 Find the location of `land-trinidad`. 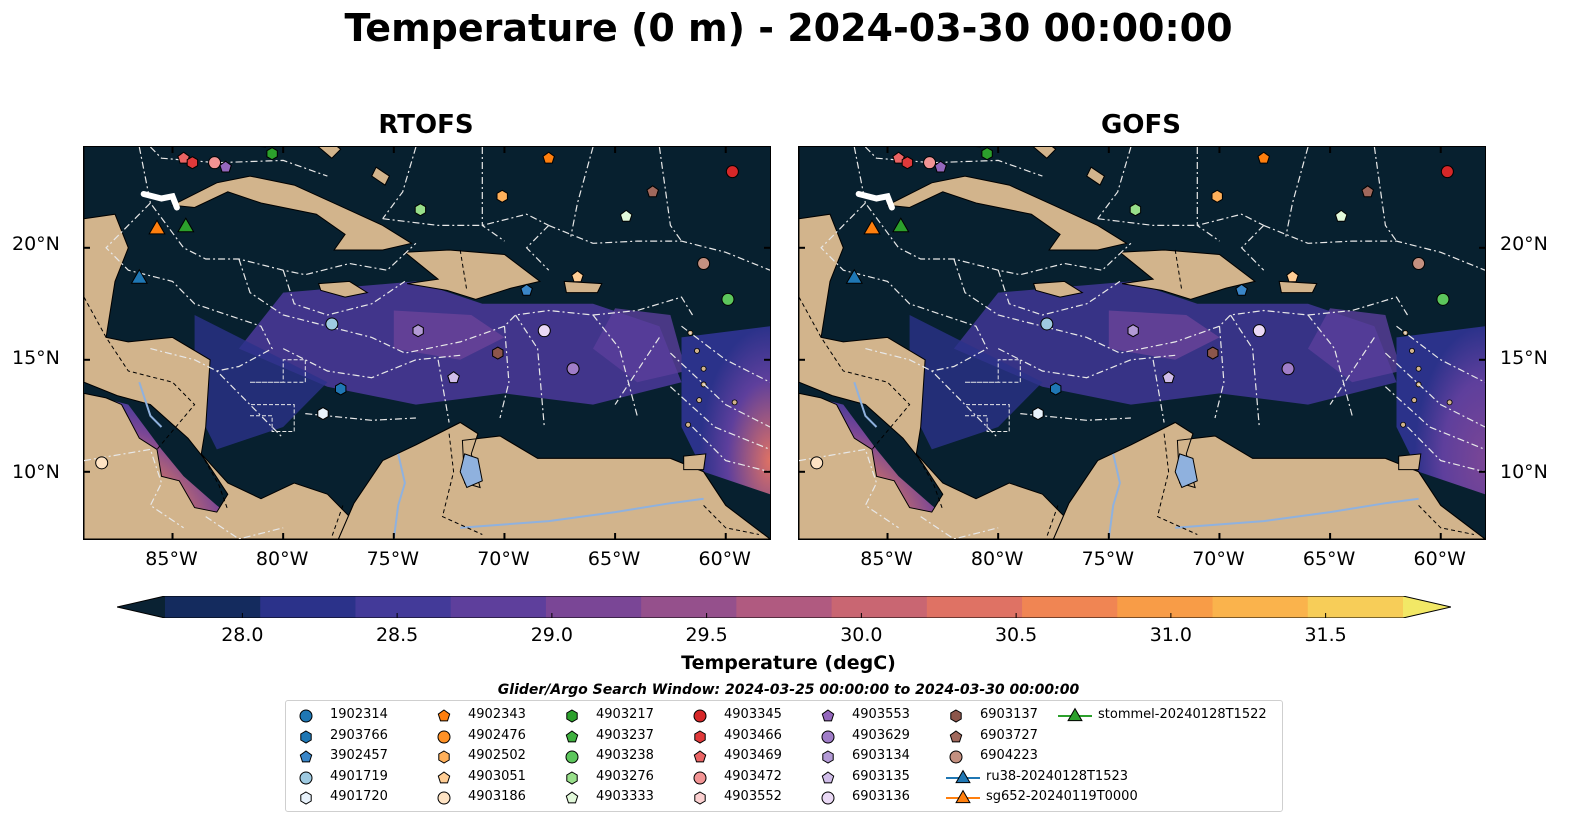

land-trinidad is located at coordinates (1410, 462).